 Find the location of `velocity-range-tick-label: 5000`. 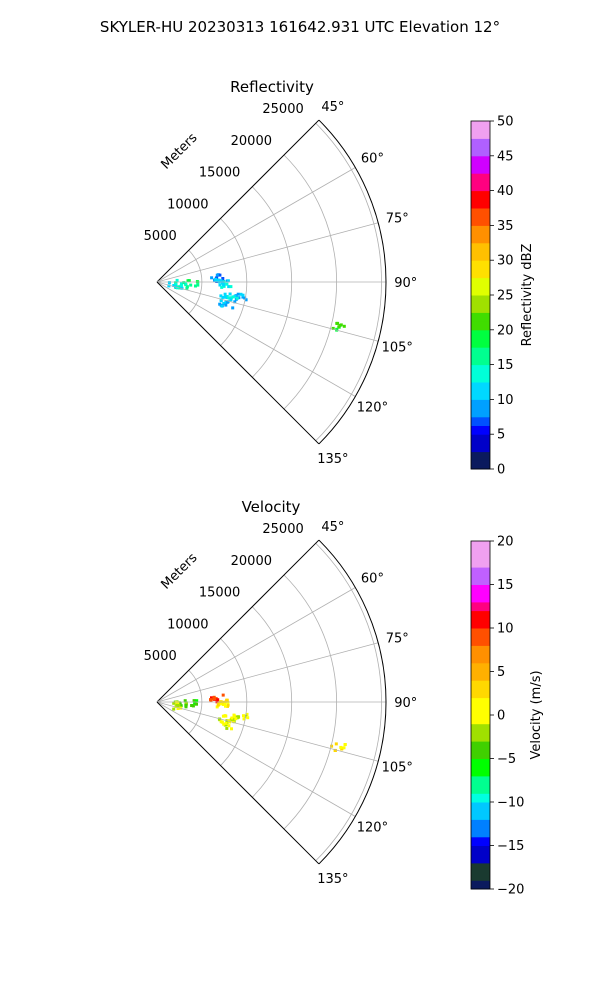

velocity-range-tick-label: 5000 is located at coordinates (160, 656).